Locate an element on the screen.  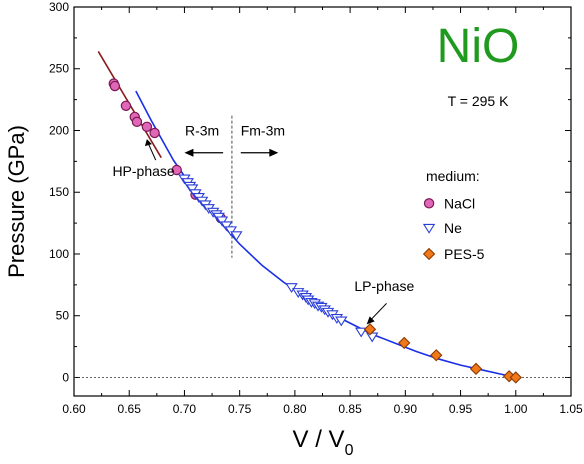
y-tick-label: 150 is located at coordinates (59, 192).